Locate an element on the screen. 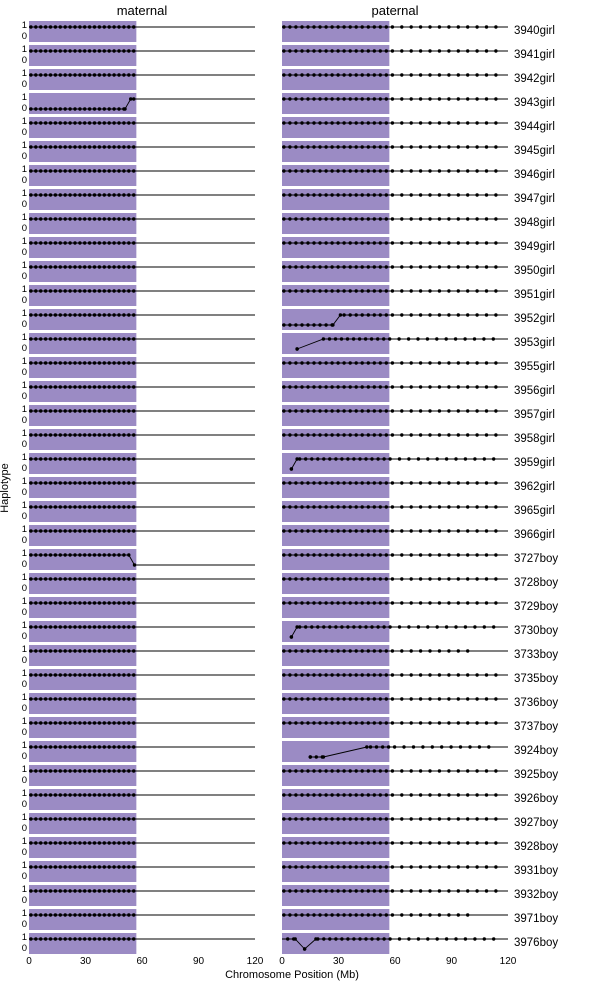 The height and width of the screenshot is (988, 610). maternal-panel is located at coordinates (142, 727).